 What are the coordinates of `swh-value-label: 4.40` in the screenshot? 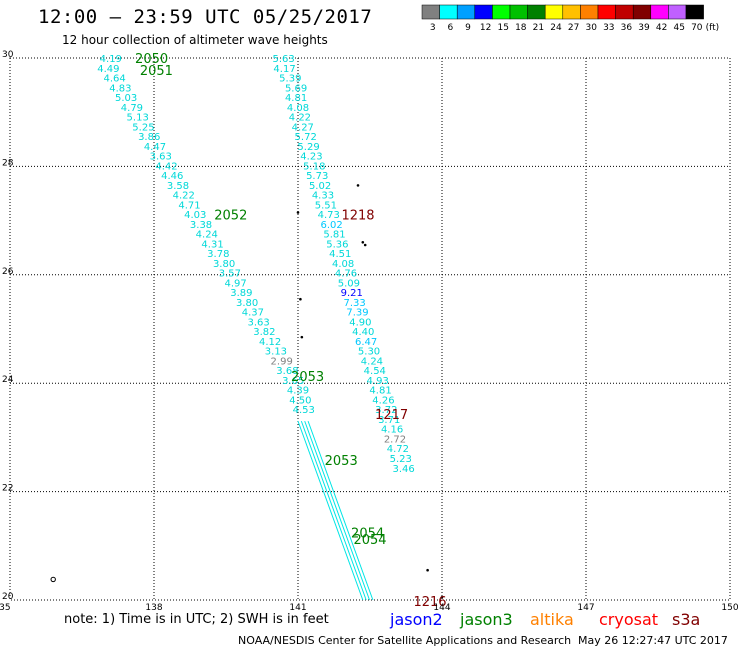 It's located at (363, 332).